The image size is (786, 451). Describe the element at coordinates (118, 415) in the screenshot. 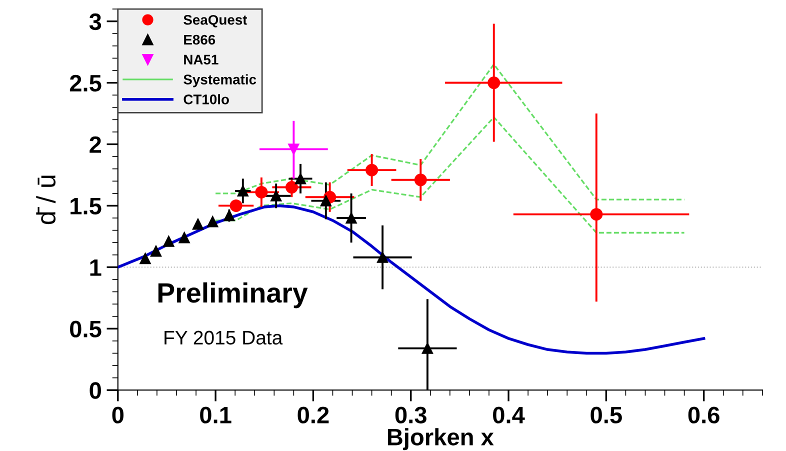

I see `x-tick-label: 0` at that location.